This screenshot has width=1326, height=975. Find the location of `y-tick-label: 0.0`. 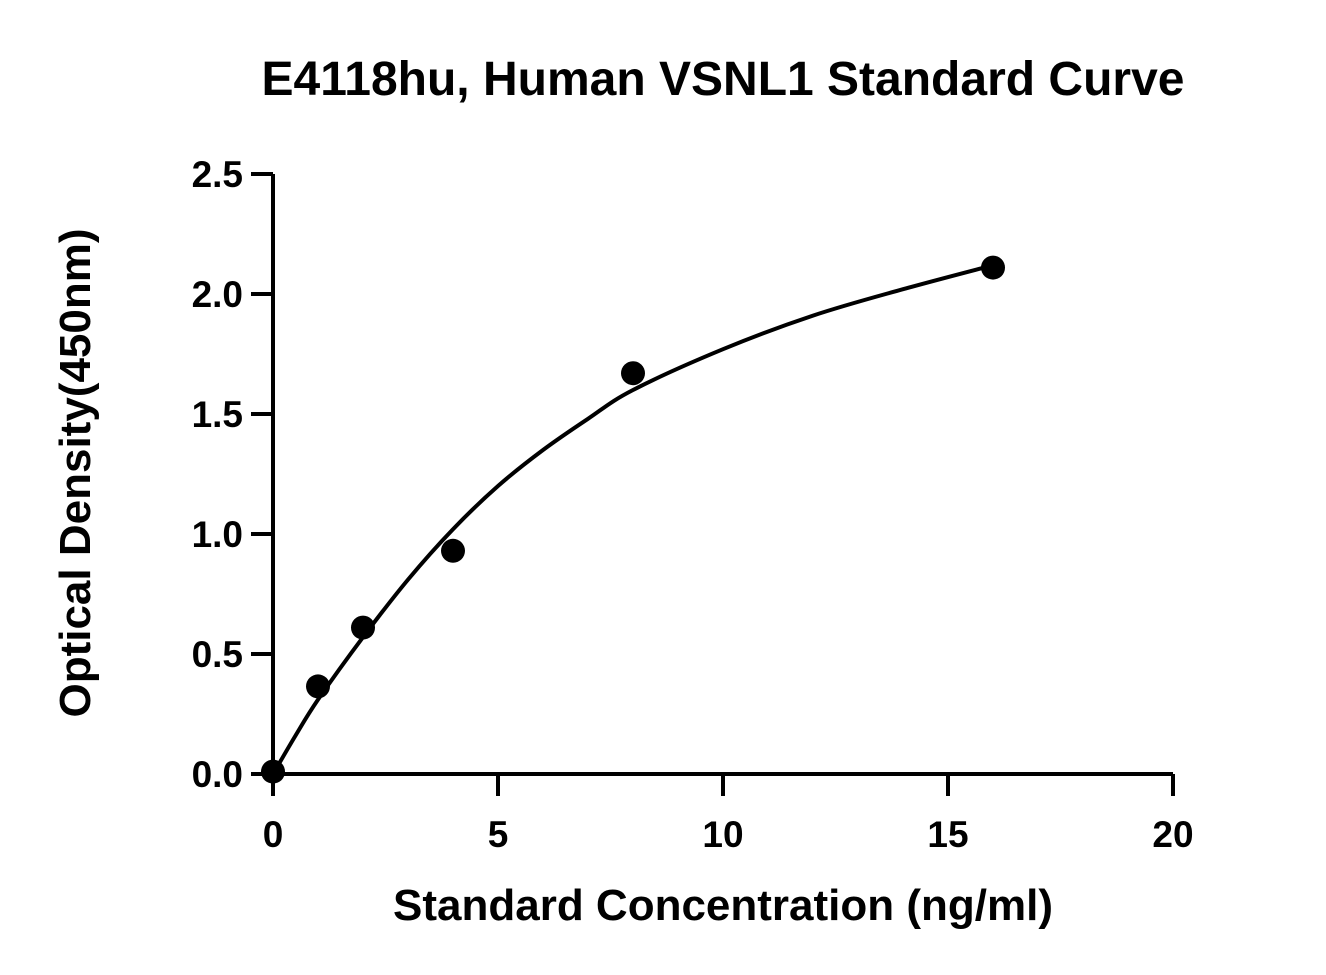

y-tick-label: 0.0 is located at coordinates (217, 774).